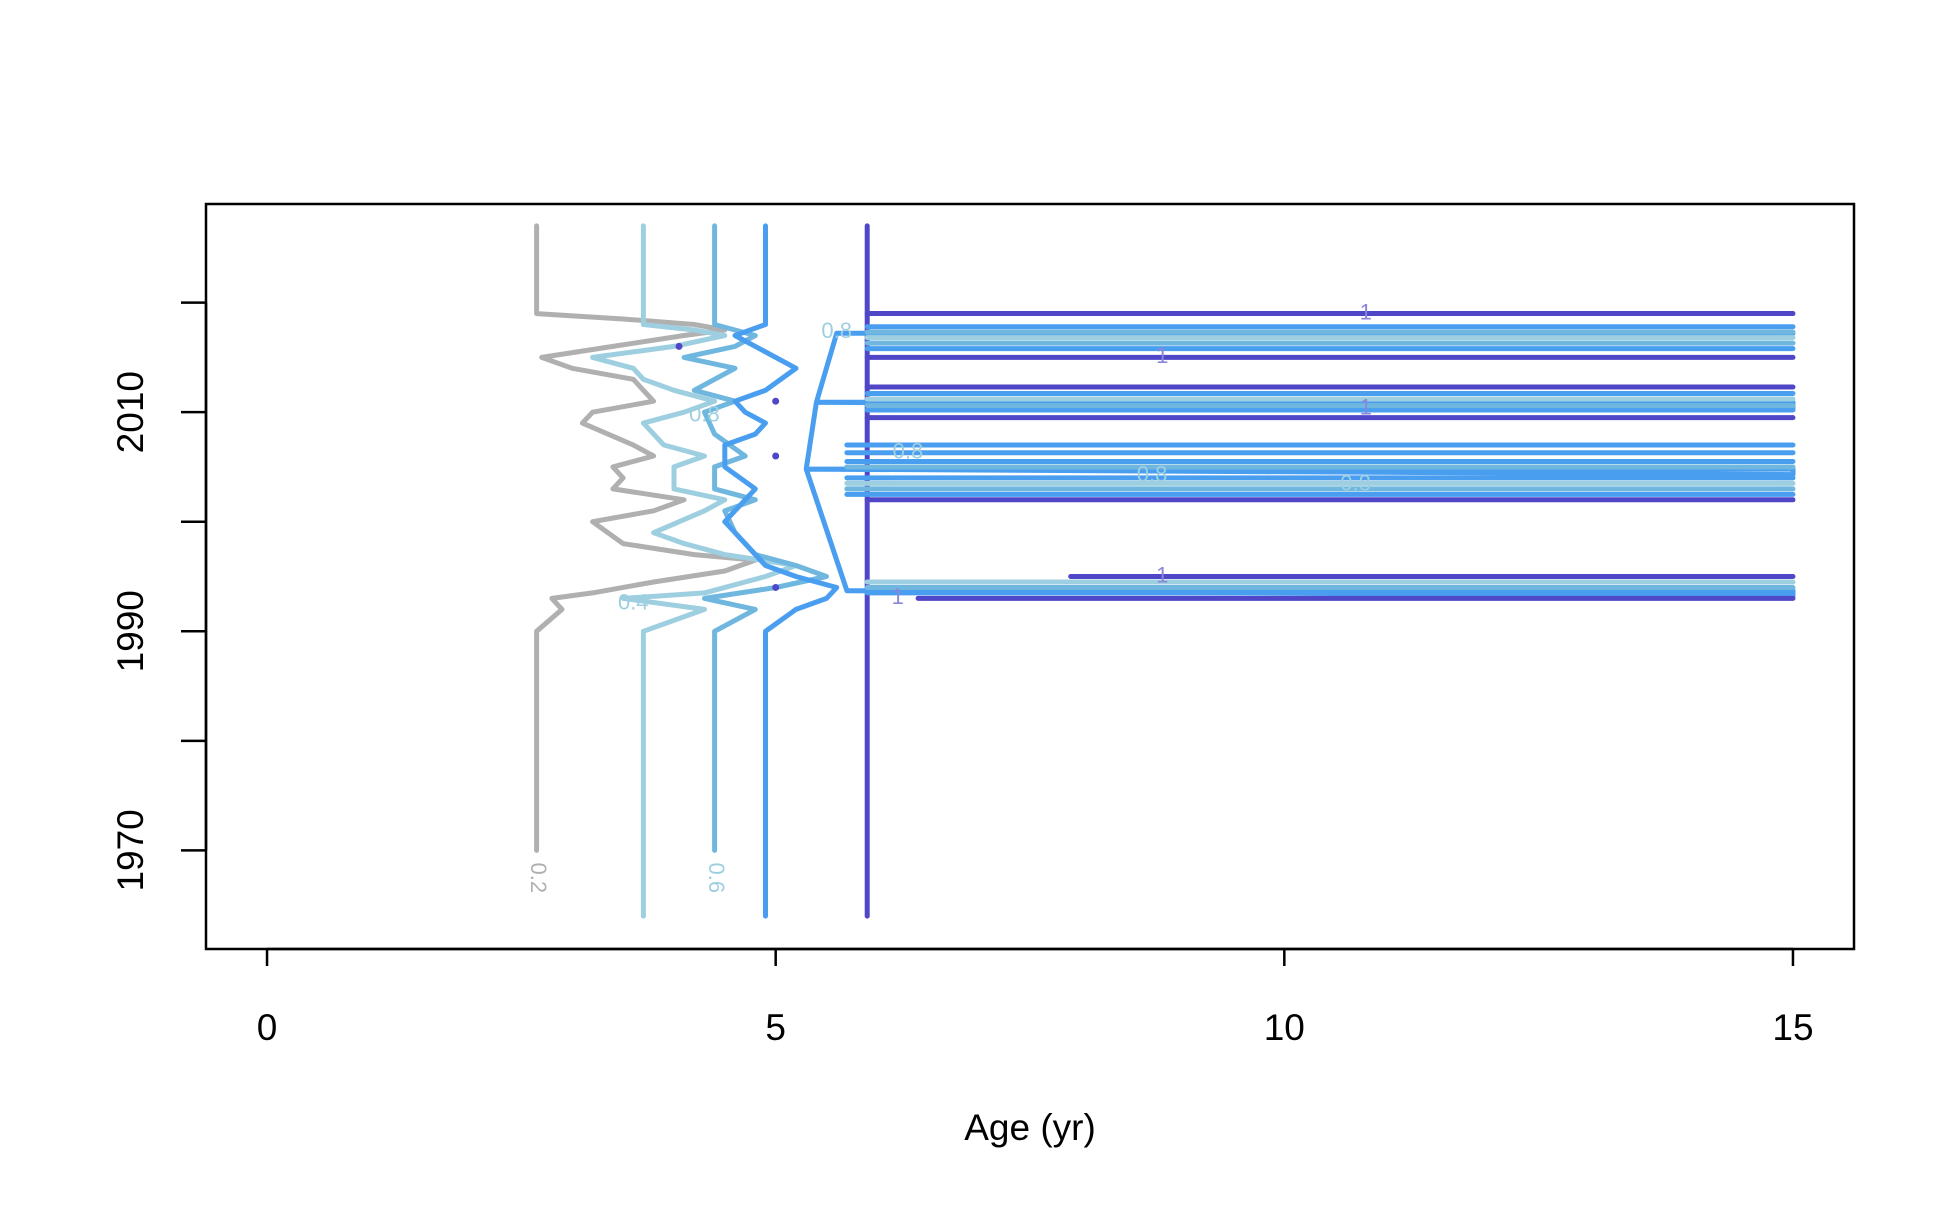  What do you see at coordinates (1030, 1127) in the screenshot?
I see `x-axis-label: Age (yr)` at bounding box center [1030, 1127].